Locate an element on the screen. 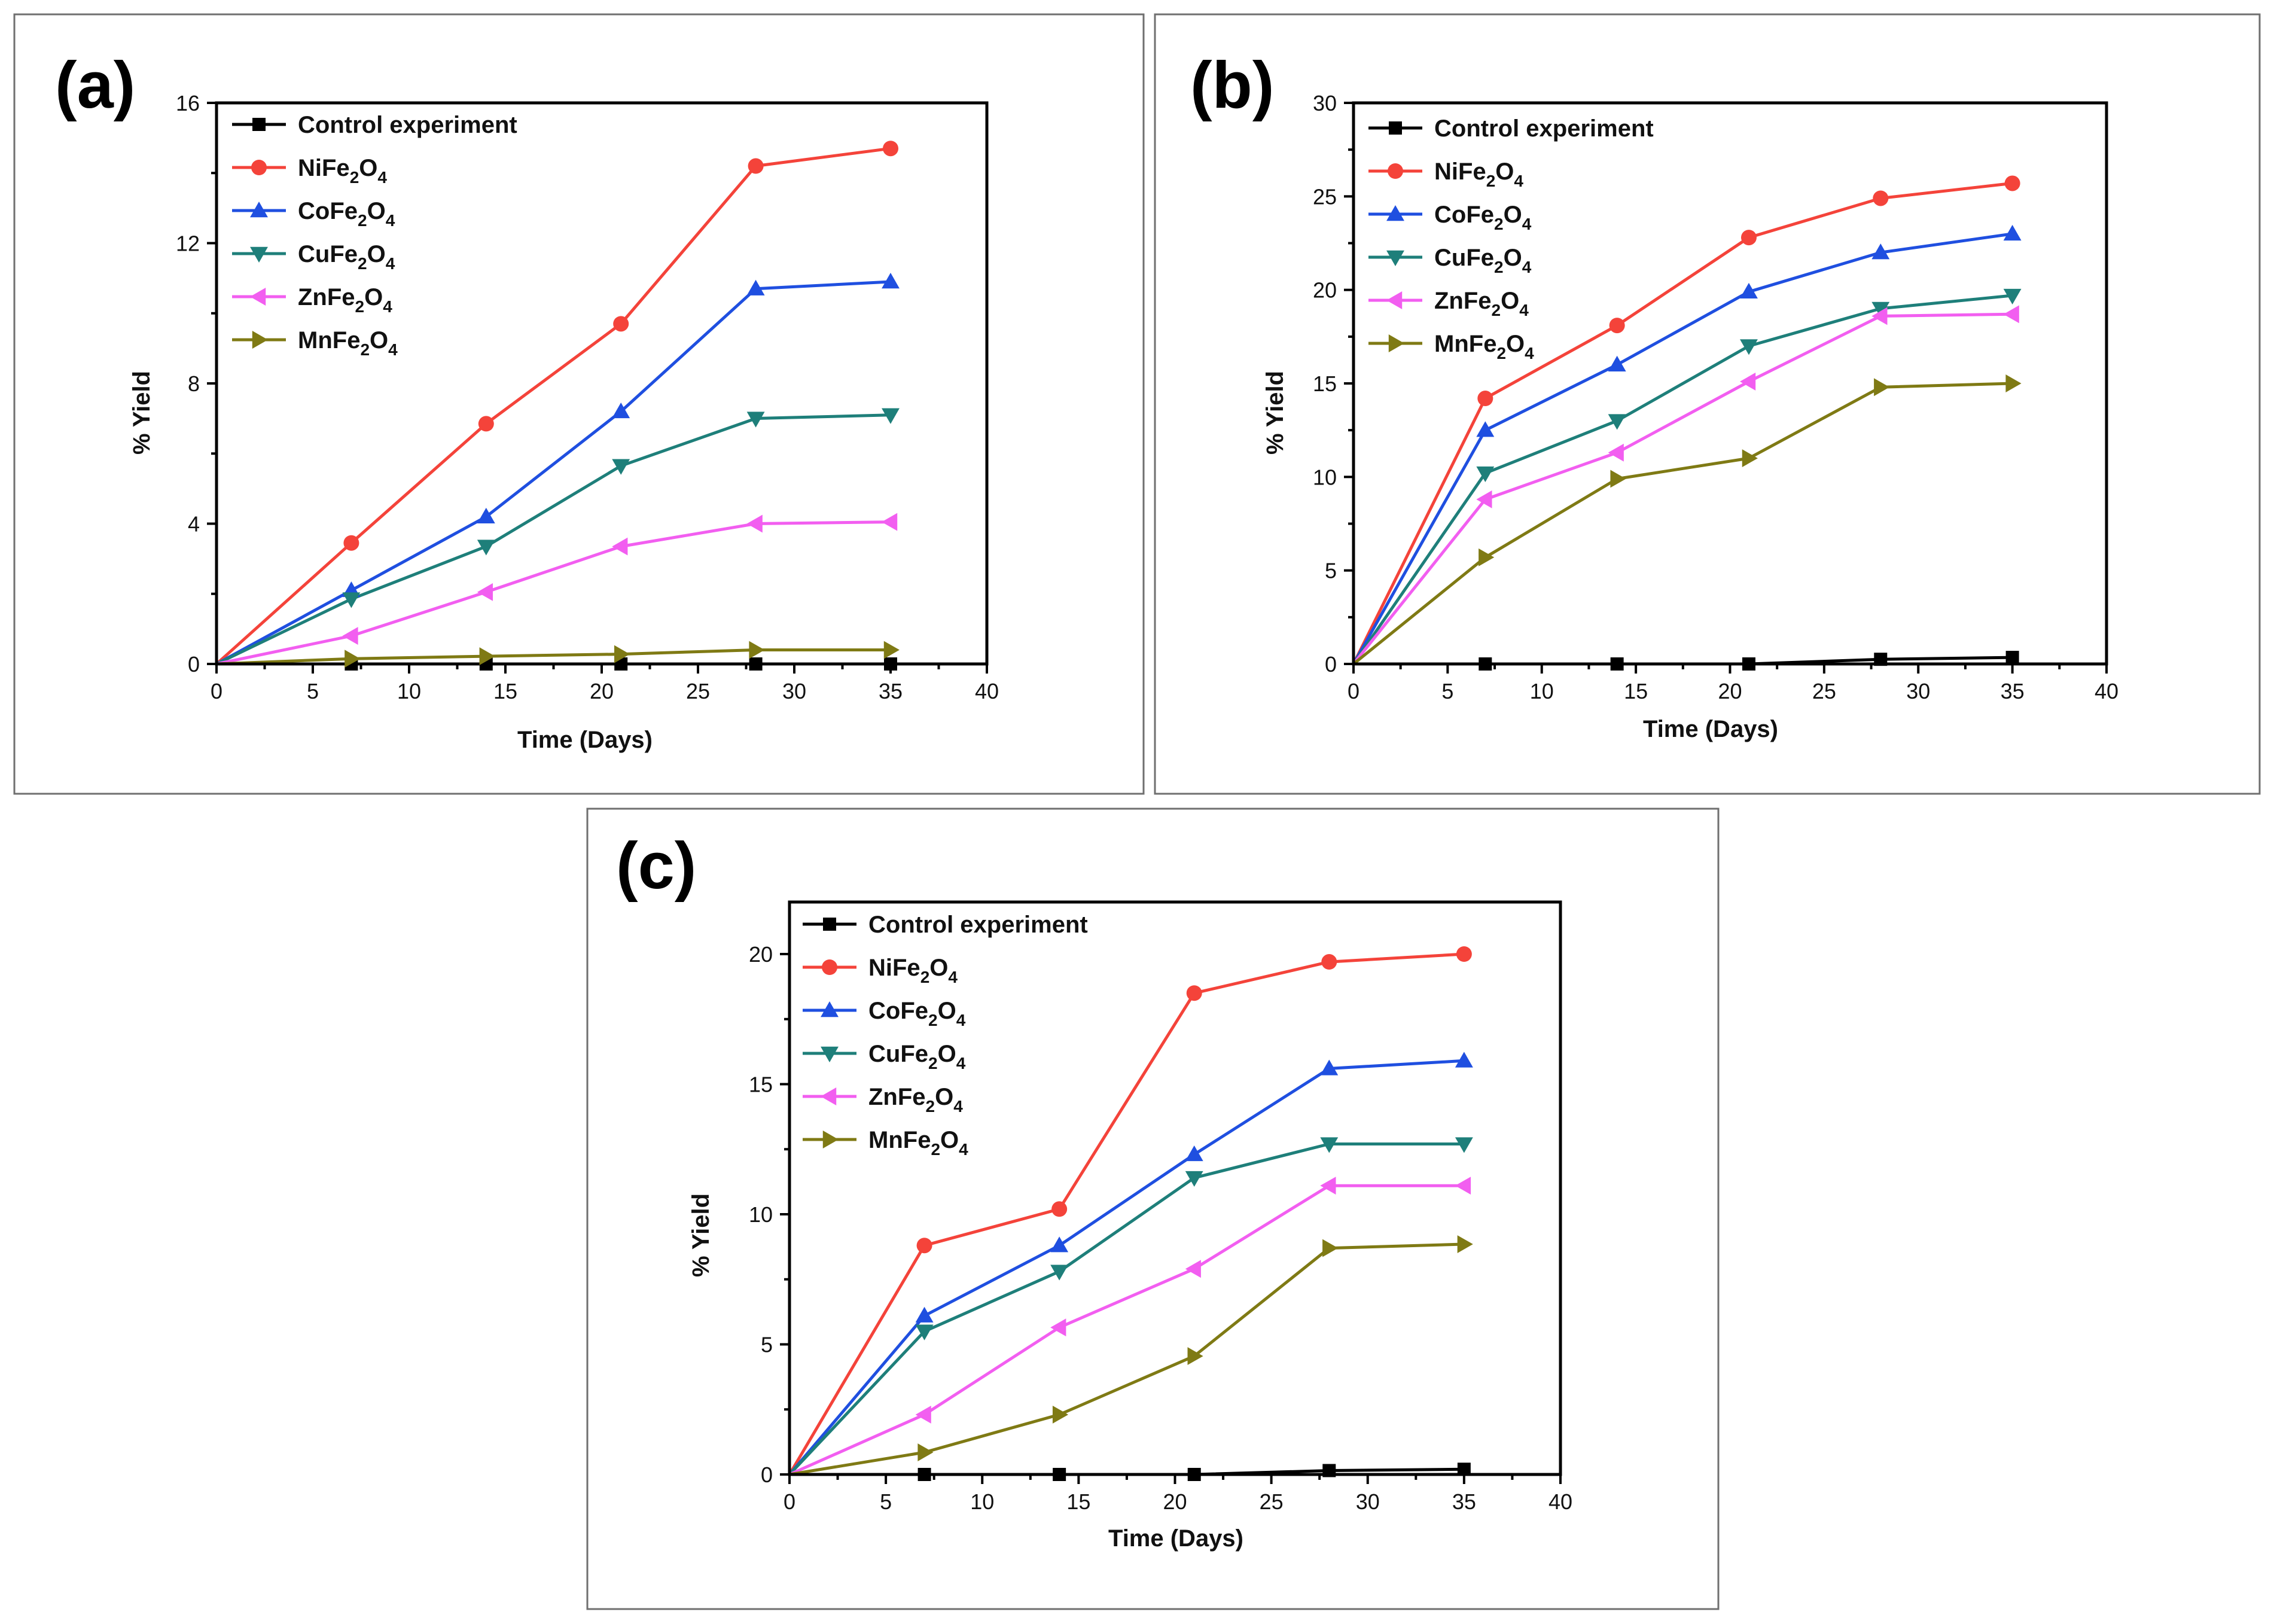  panel-a-letter: (a) is located at coordinates (95, 85).